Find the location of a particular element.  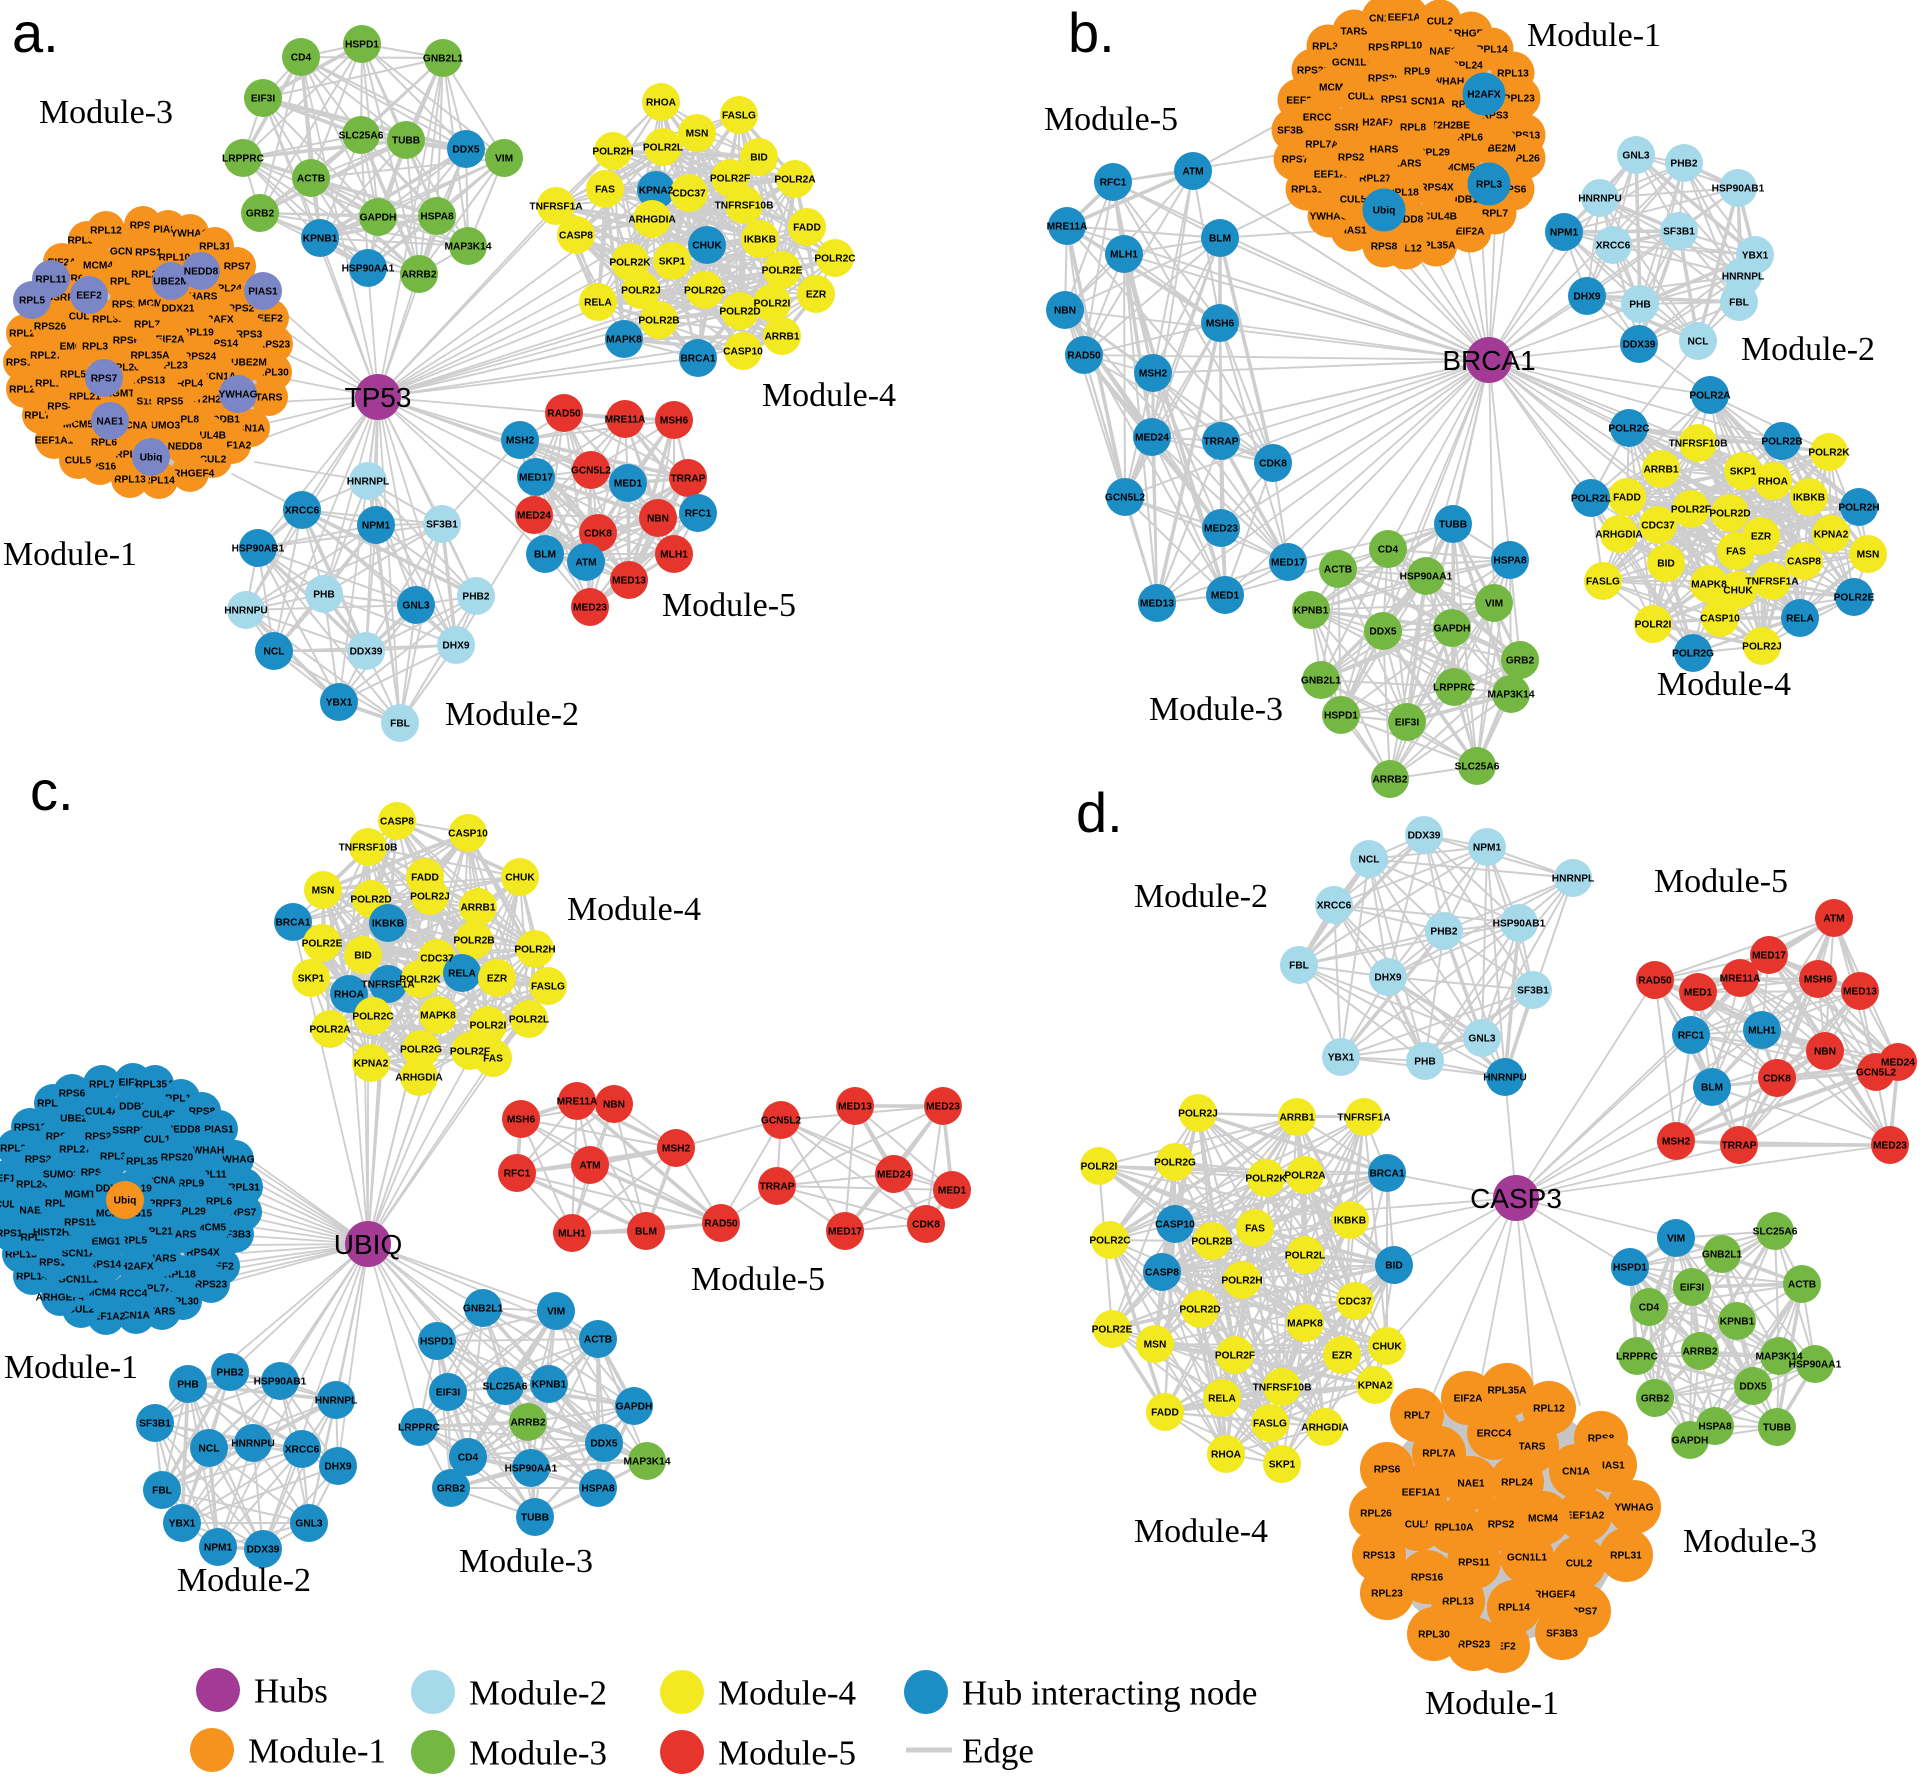

svg-text: RPS9 is located at coordinates (94, 1173).